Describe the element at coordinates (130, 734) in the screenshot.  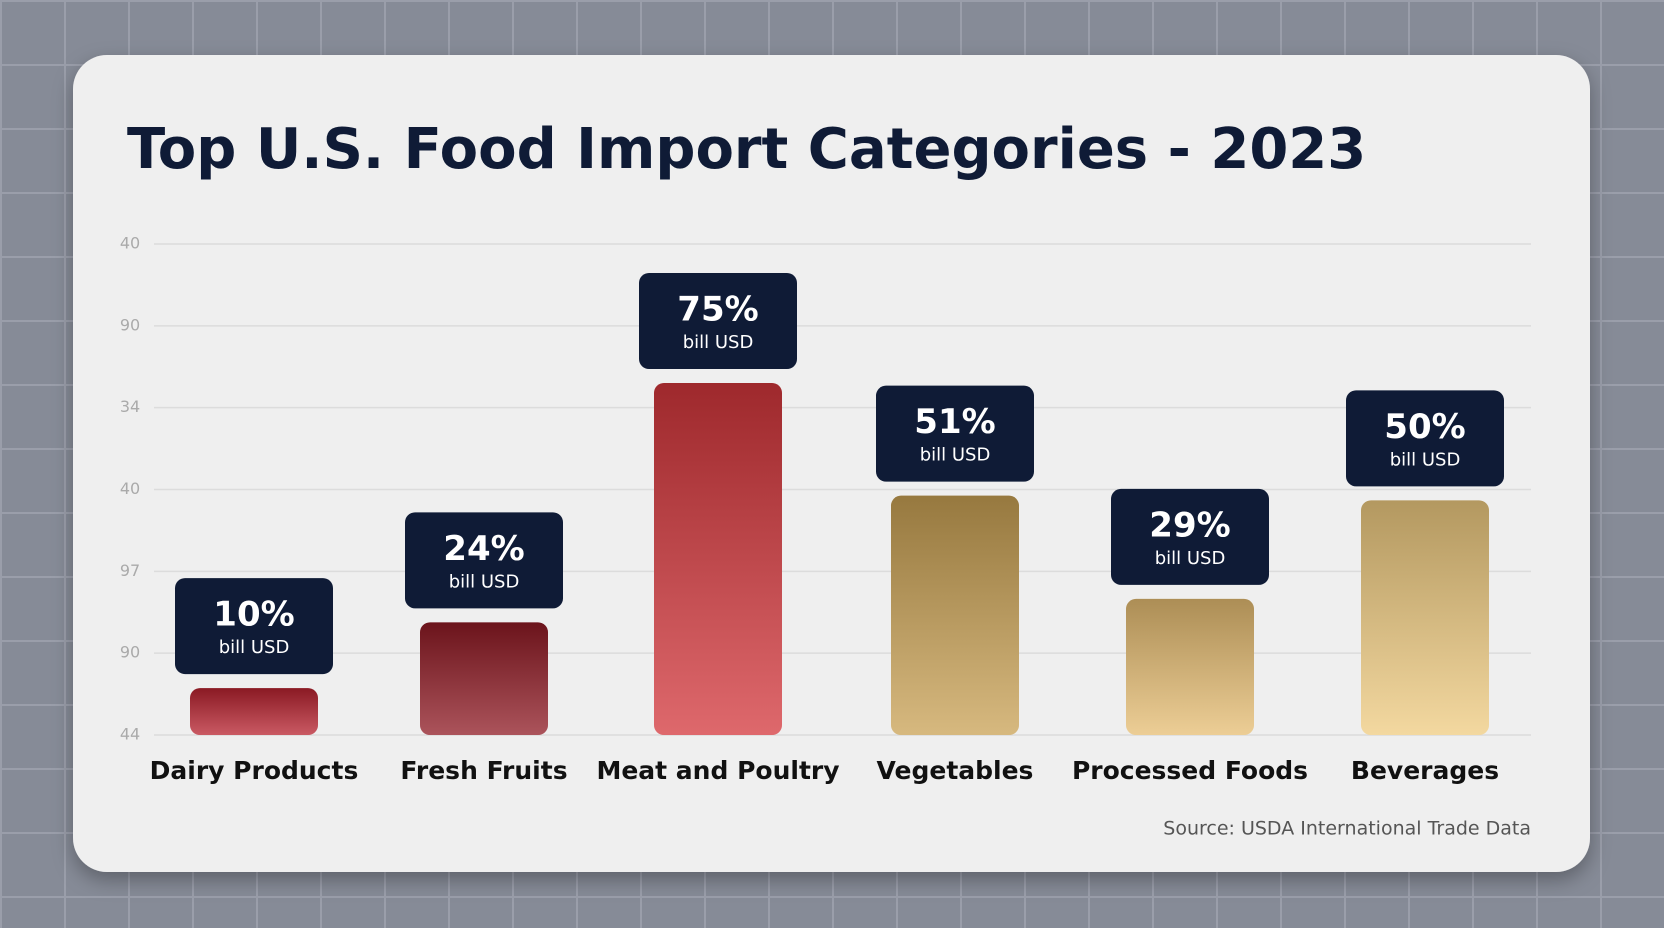
I see `y-axis-label: 44` at that location.